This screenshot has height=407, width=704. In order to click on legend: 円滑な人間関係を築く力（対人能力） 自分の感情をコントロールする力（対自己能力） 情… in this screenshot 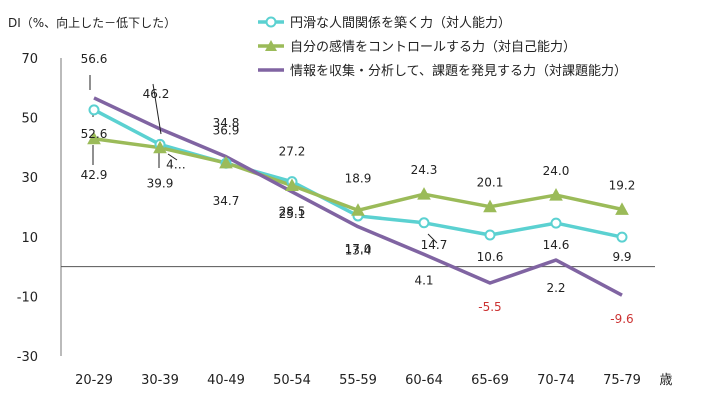, I will do `click(442, 47)`.